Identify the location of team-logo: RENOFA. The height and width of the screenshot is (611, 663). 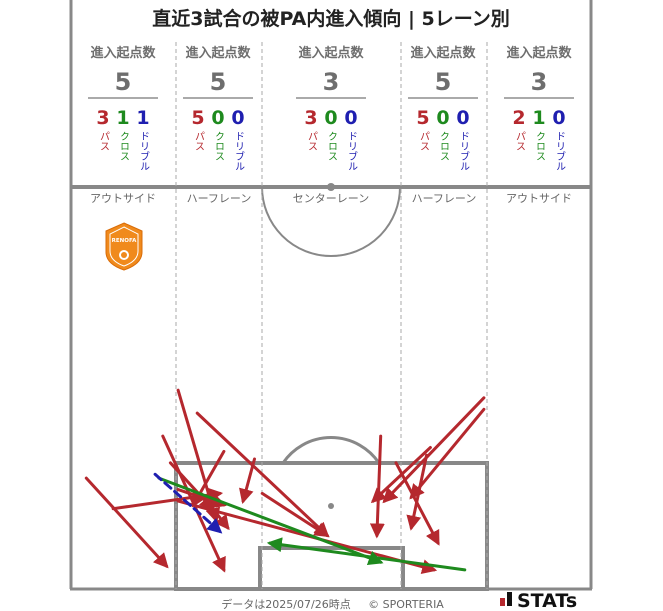
(124, 246).